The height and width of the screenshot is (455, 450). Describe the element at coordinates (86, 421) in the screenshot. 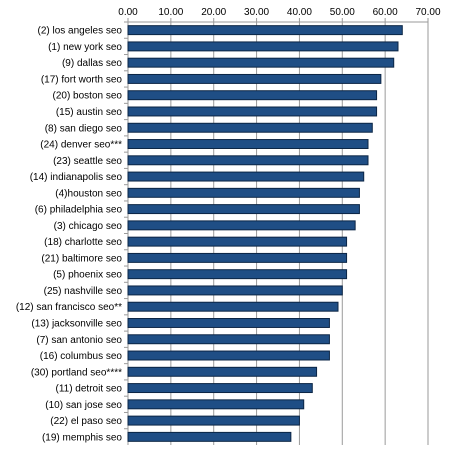

I see `category-label: (22) el paso seo` at that location.